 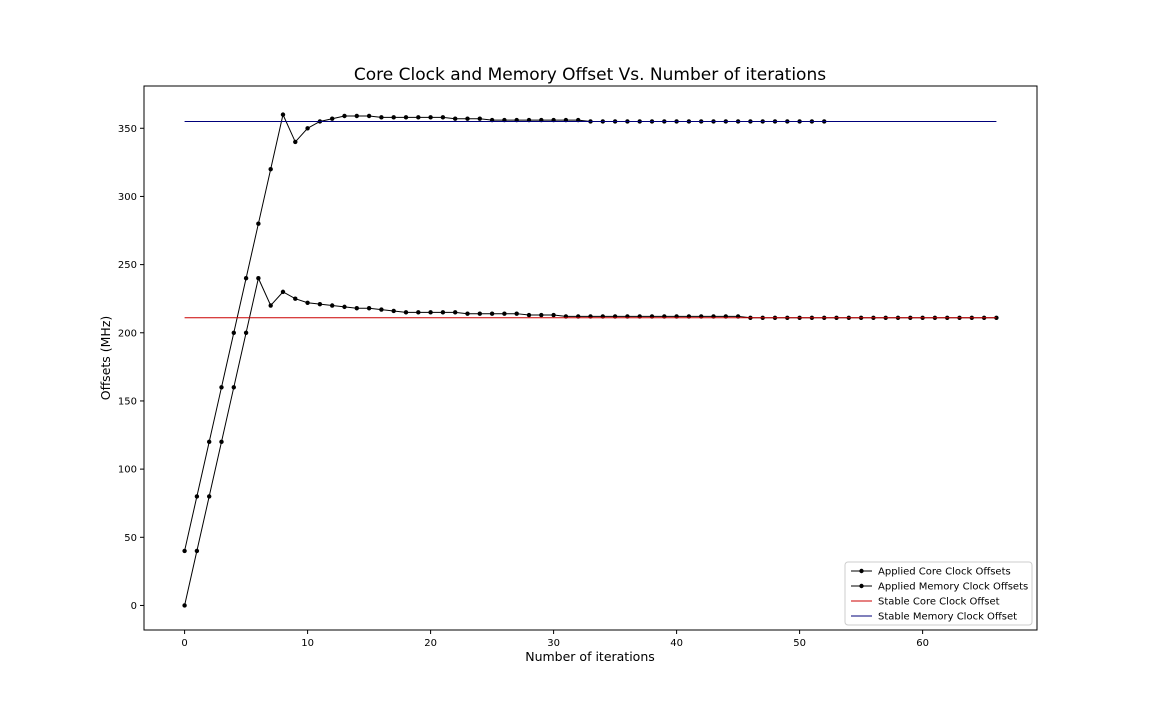 What do you see at coordinates (947, 617) in the screenshot?
I see `legend-label: Stable Memory Clock Offset` at bounding box center [947, 617].